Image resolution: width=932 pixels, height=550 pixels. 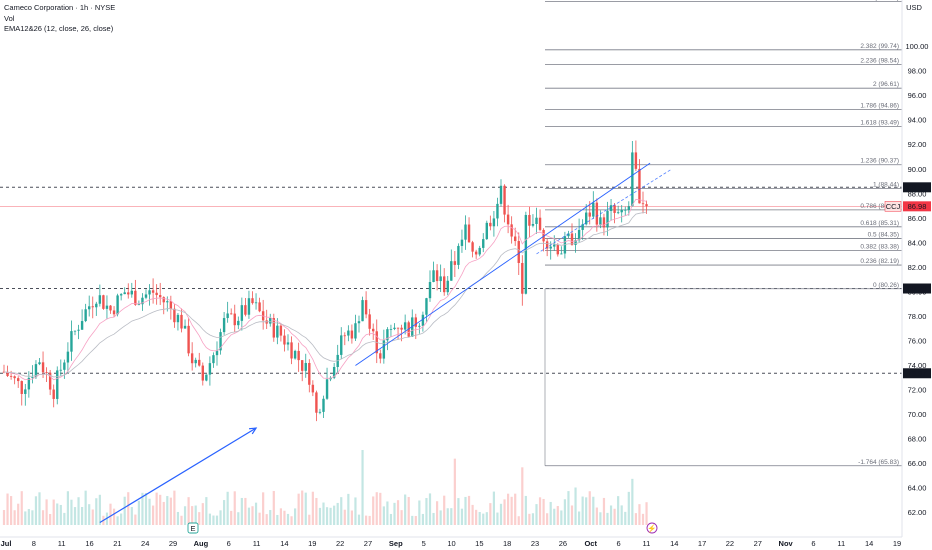 What do you see at coordinates (604, 211) in the screenshot?
I see `trendline-dashed` at bounding box center [604, 211].